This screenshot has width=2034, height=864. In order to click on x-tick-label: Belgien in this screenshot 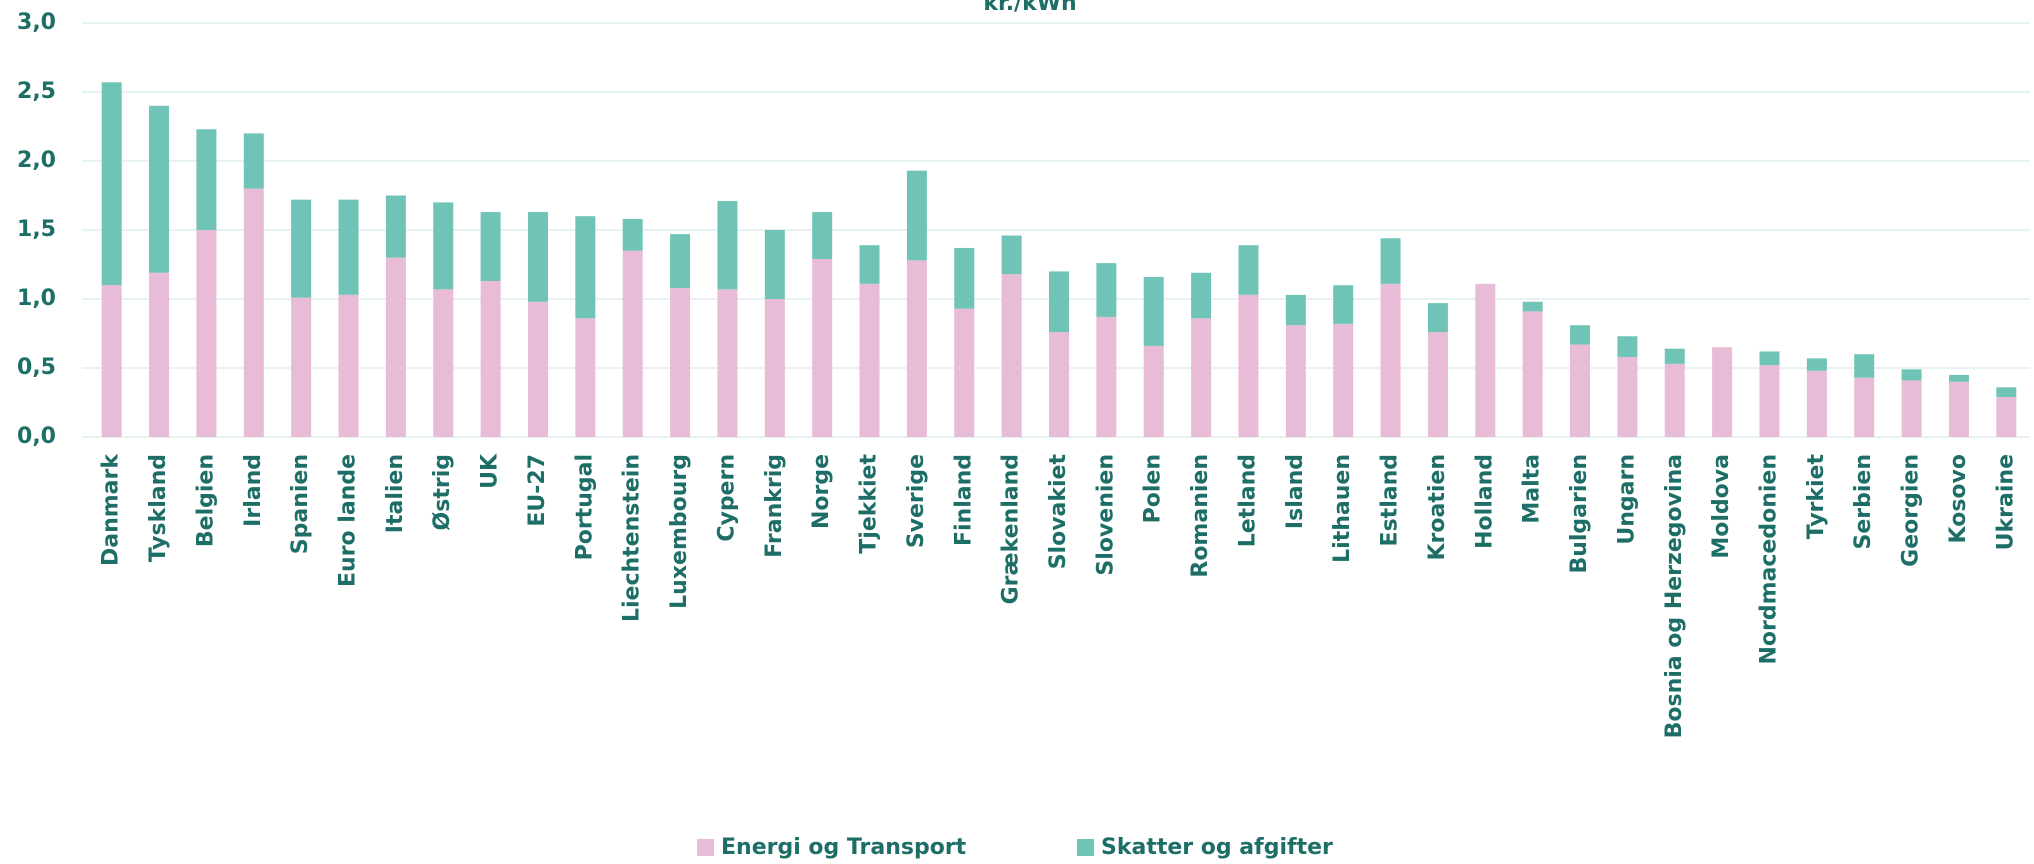, I will do `click(205, 500)`.